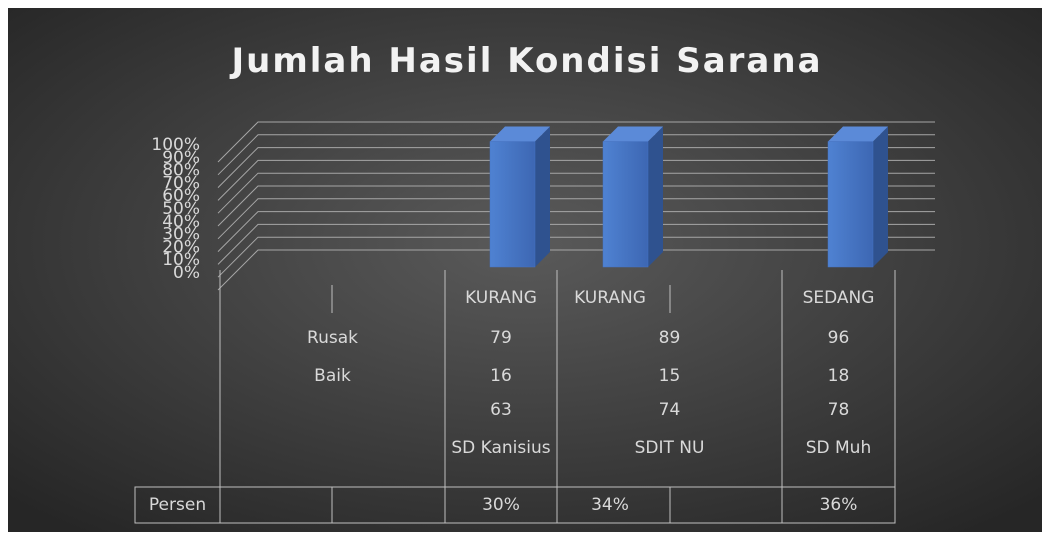 Image resolution: width=1049 pixels, height=539 pixels. I want to click on table-value: 78, so click(838, 410).